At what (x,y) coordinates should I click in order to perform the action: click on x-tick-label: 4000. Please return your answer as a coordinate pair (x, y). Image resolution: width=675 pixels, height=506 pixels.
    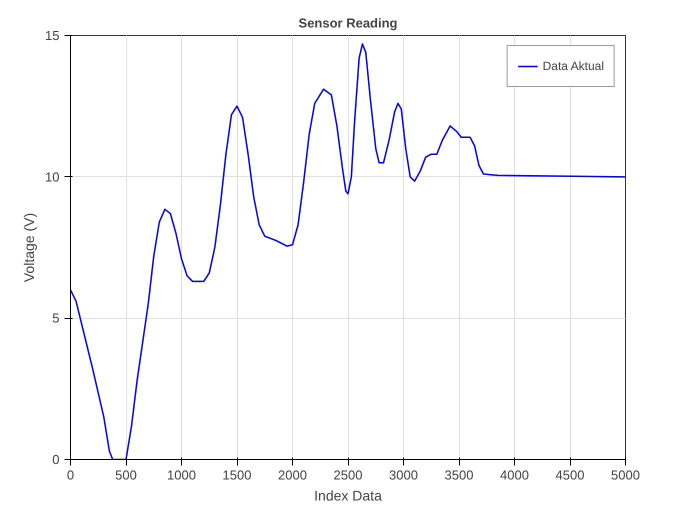
    Looking at the image, I should click on (514, 475).